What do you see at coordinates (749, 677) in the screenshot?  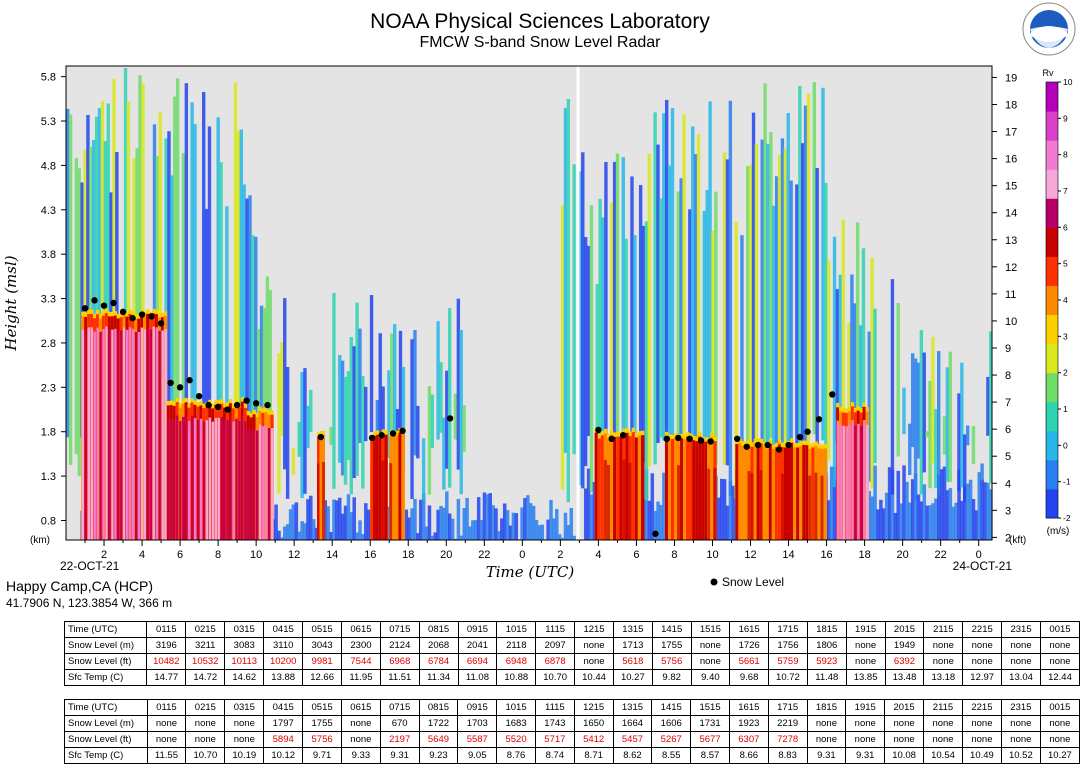 I see `table-cell: 9.68` at bounding box center [749, 677].